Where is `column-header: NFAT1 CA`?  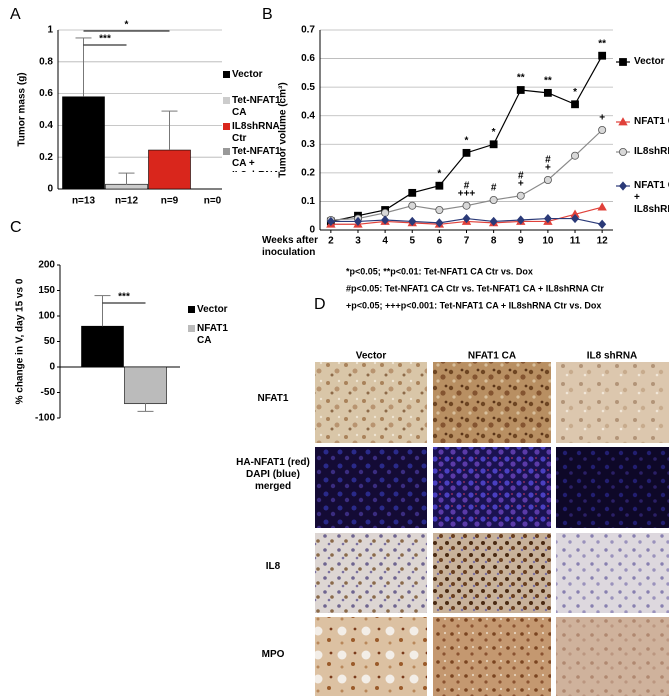 column-header: NFAT1 CA is located at coordinates (492, 356).